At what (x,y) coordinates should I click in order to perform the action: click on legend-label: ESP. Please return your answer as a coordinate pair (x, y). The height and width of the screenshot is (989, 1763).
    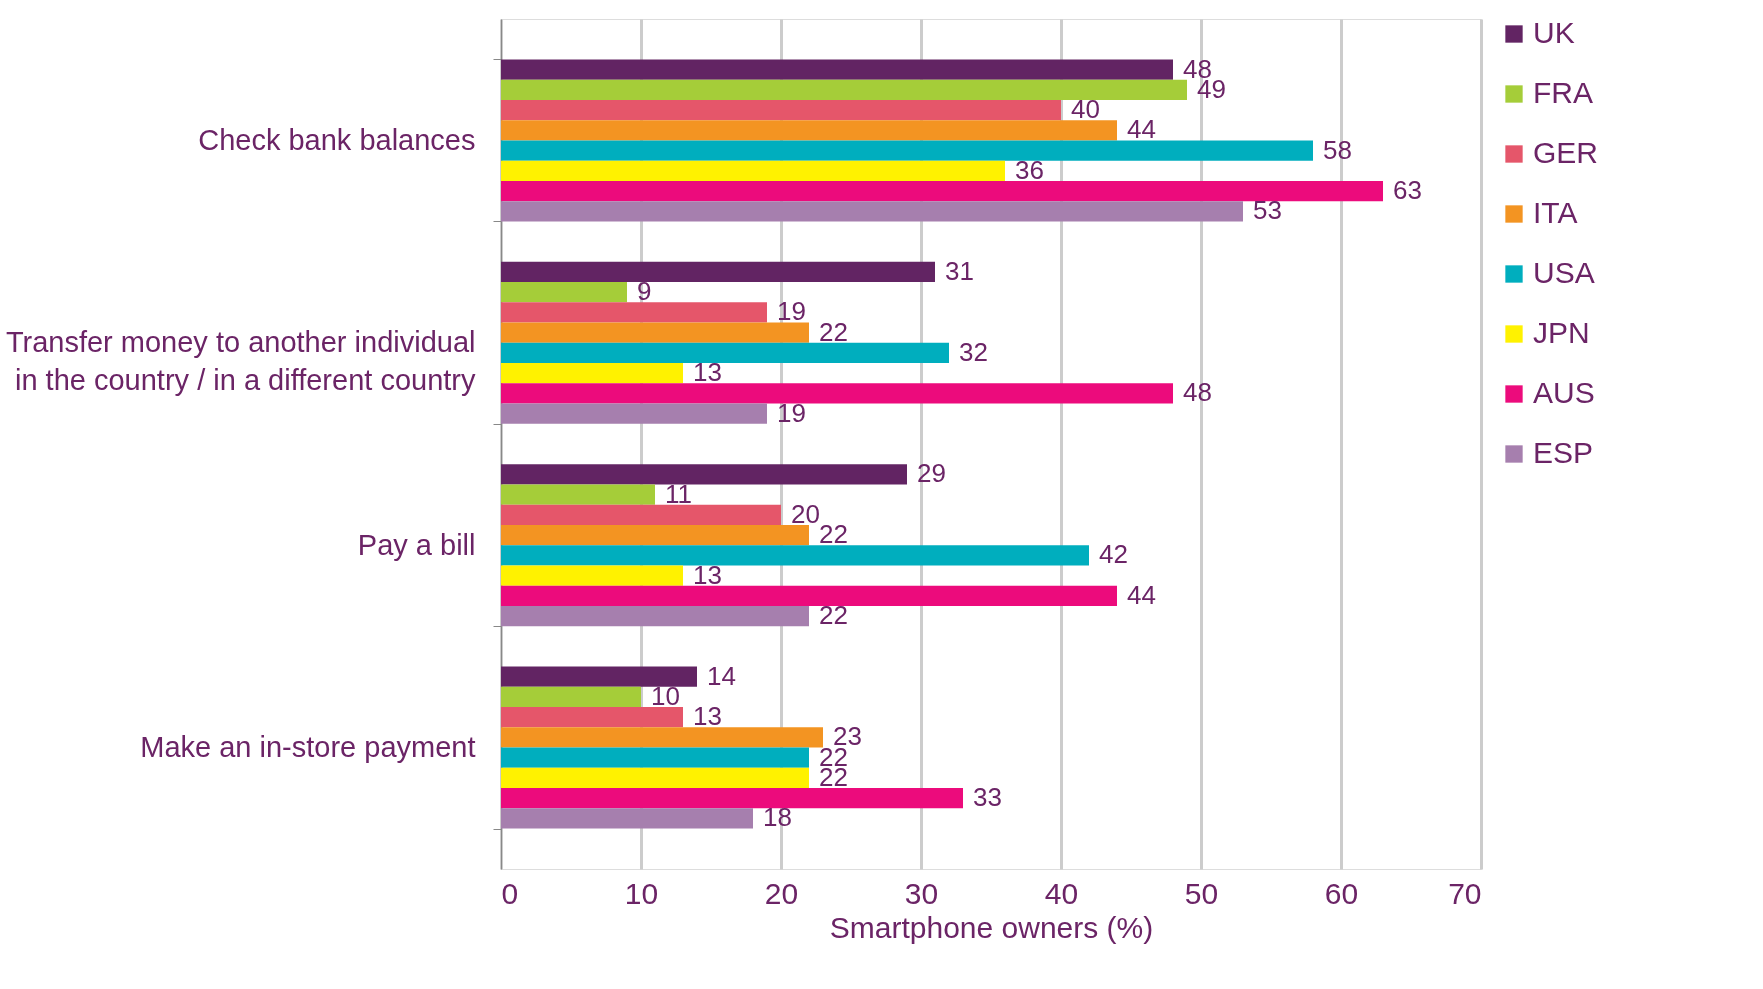
    Looking at the image, I should click on (1563, 452).